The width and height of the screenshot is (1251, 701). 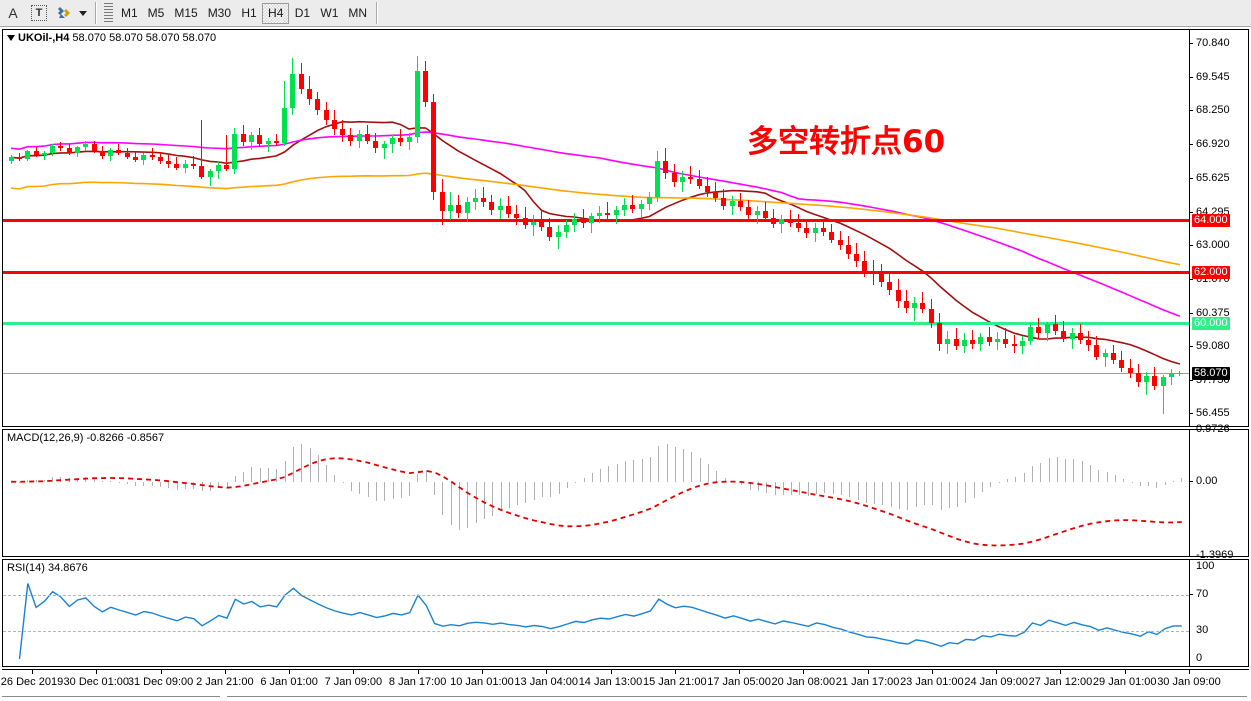 What do you see at coordinates (249, 13) in the screenshot?
I see `timeframe-h1: H1` at bounding box center [249, 13].